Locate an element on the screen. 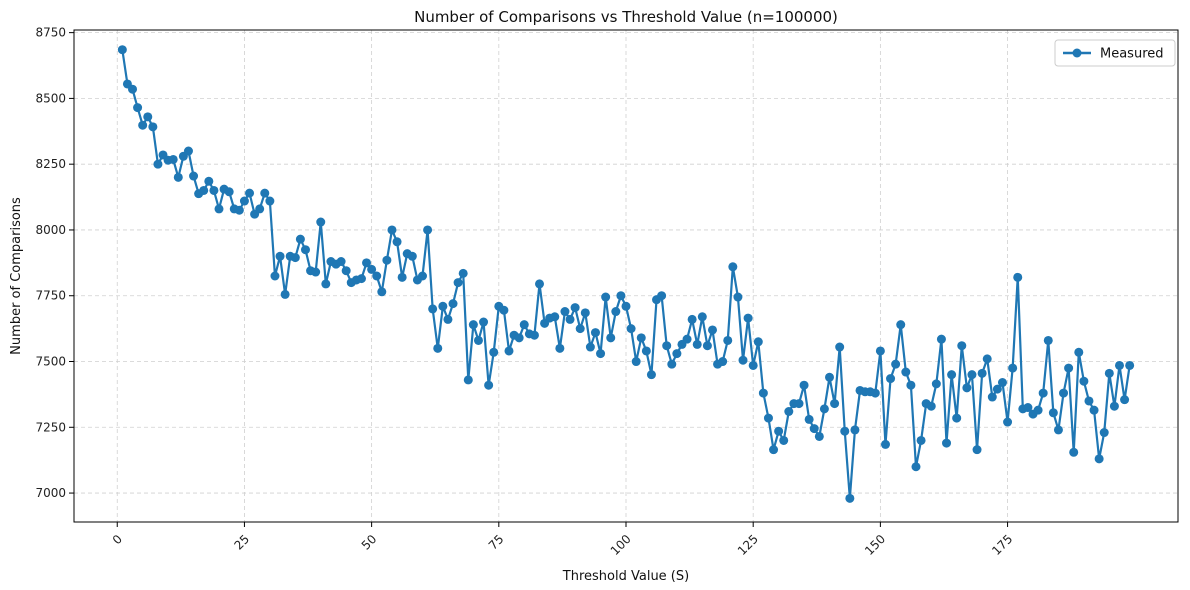 Image resolution: width=1190 pixels, height=590 pixels. x-tick-label: 125 is located at coordinates (748, 545).